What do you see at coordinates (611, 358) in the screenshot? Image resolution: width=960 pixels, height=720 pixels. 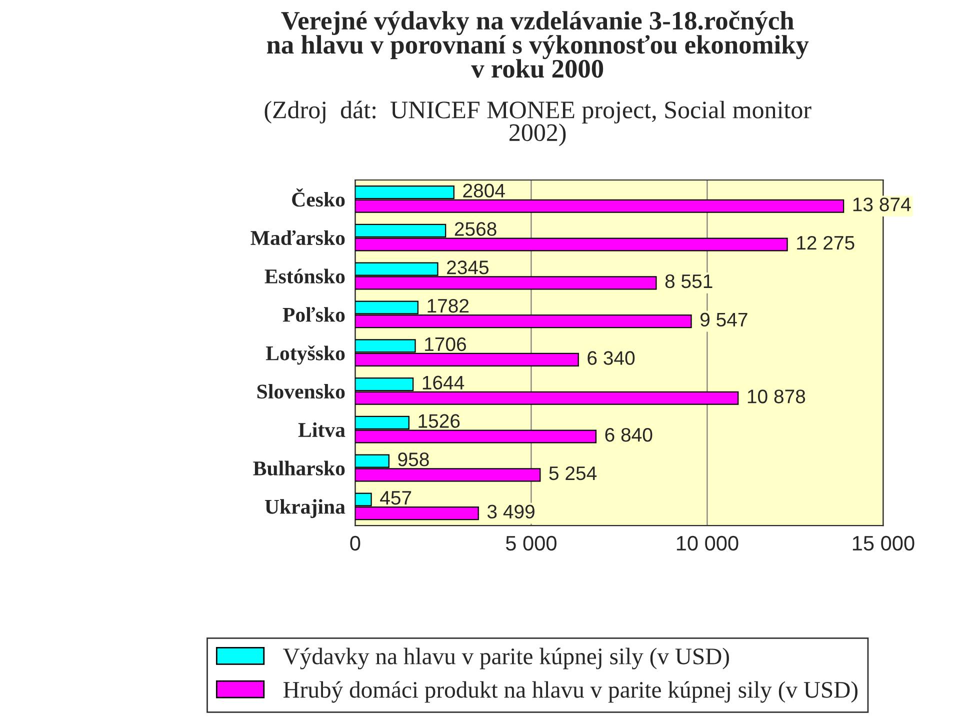 I see `data-label: 6 340` at bounding box center [611, 358].